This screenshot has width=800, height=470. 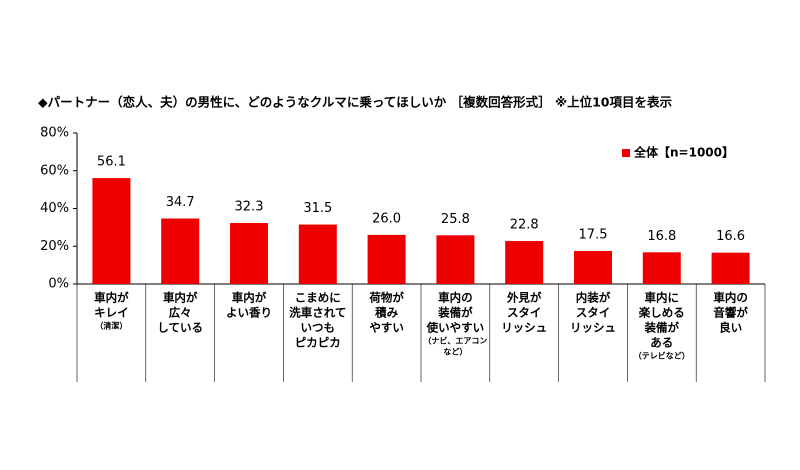 I want to click on x-tick-label: やすい, so click(x=386, y=328).